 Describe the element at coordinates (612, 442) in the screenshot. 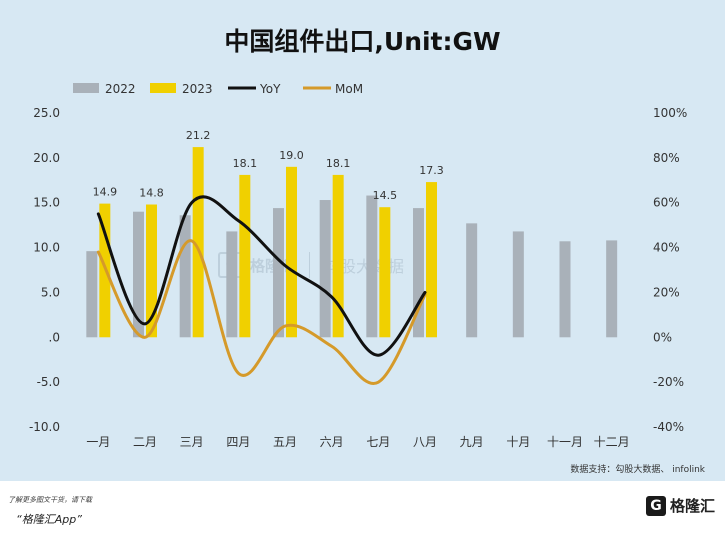

I see `x-tick-label: 十二月` at that location.